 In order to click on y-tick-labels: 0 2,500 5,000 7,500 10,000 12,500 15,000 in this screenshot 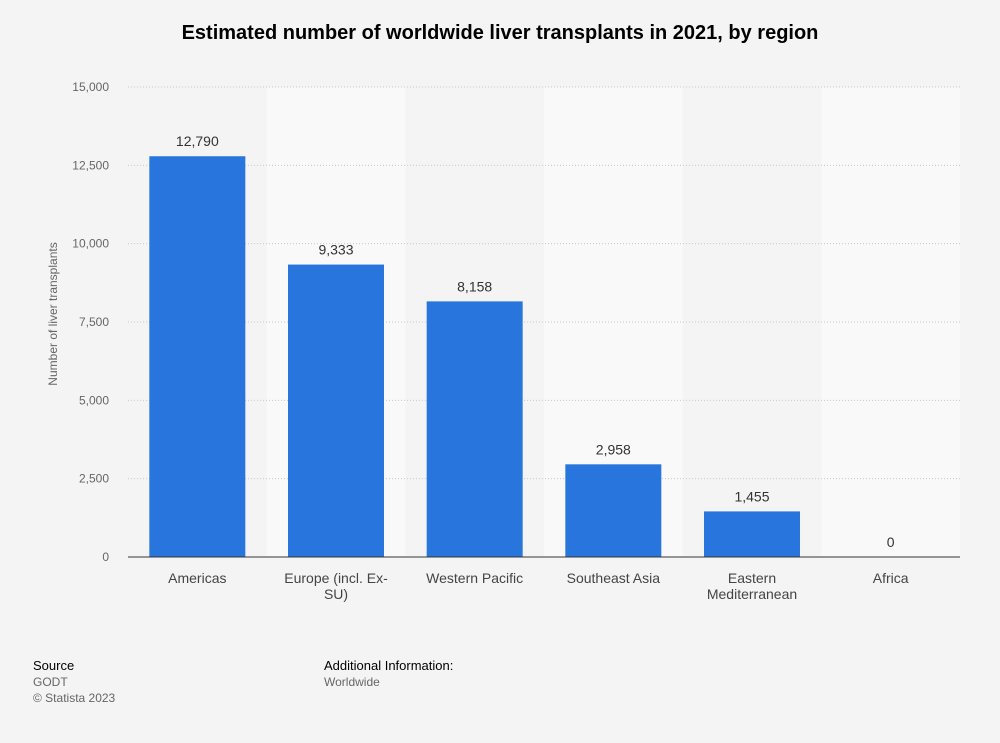, I will do `click(90, 322)`.